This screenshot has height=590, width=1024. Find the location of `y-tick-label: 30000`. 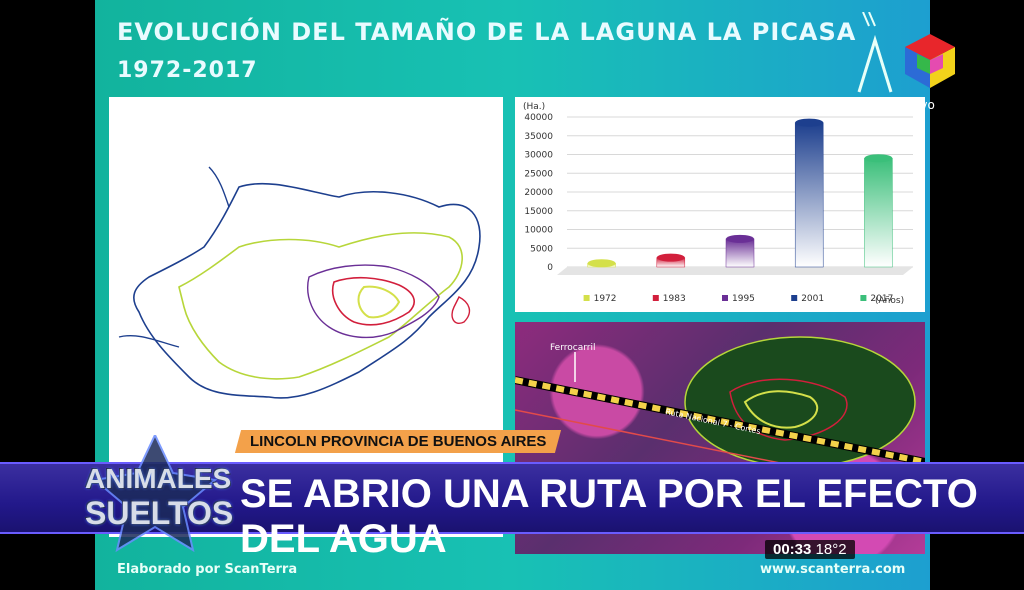

y-tick-label: 30000 is located at coordinates (538, 156).